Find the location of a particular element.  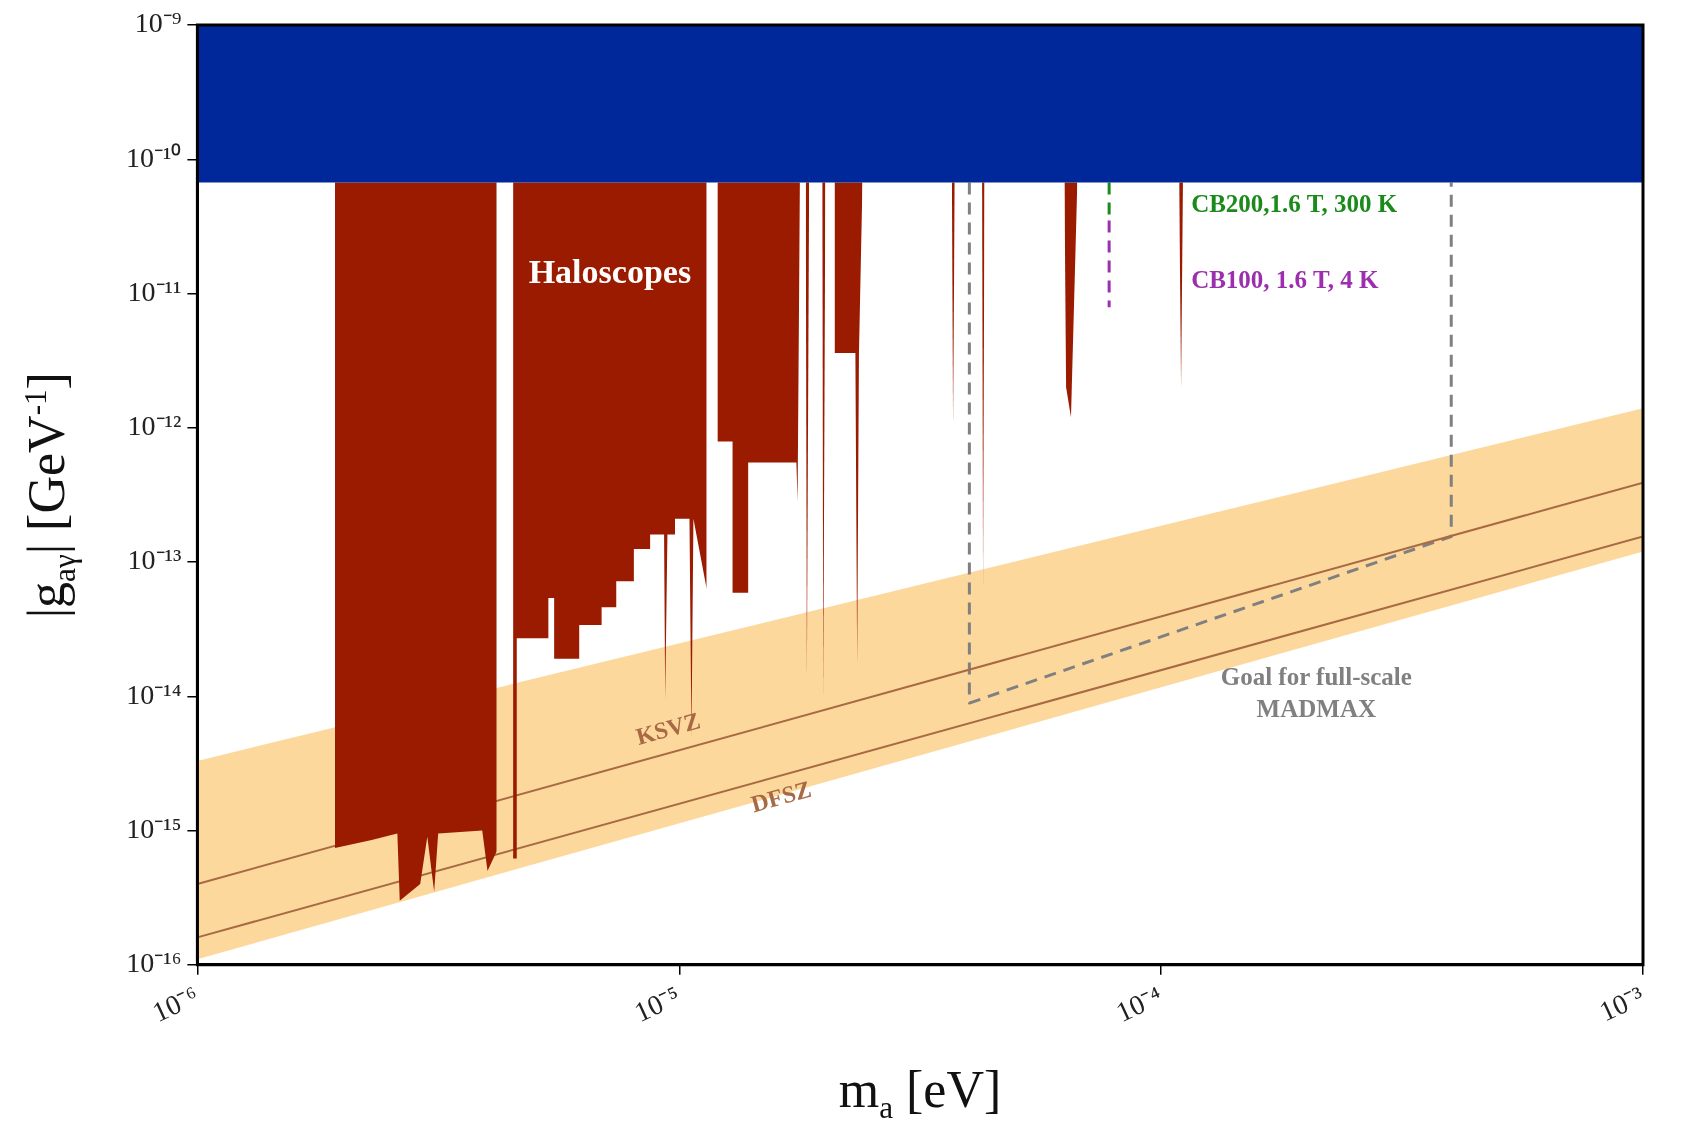

text: DFSZ is located at coordinates (781, 796).